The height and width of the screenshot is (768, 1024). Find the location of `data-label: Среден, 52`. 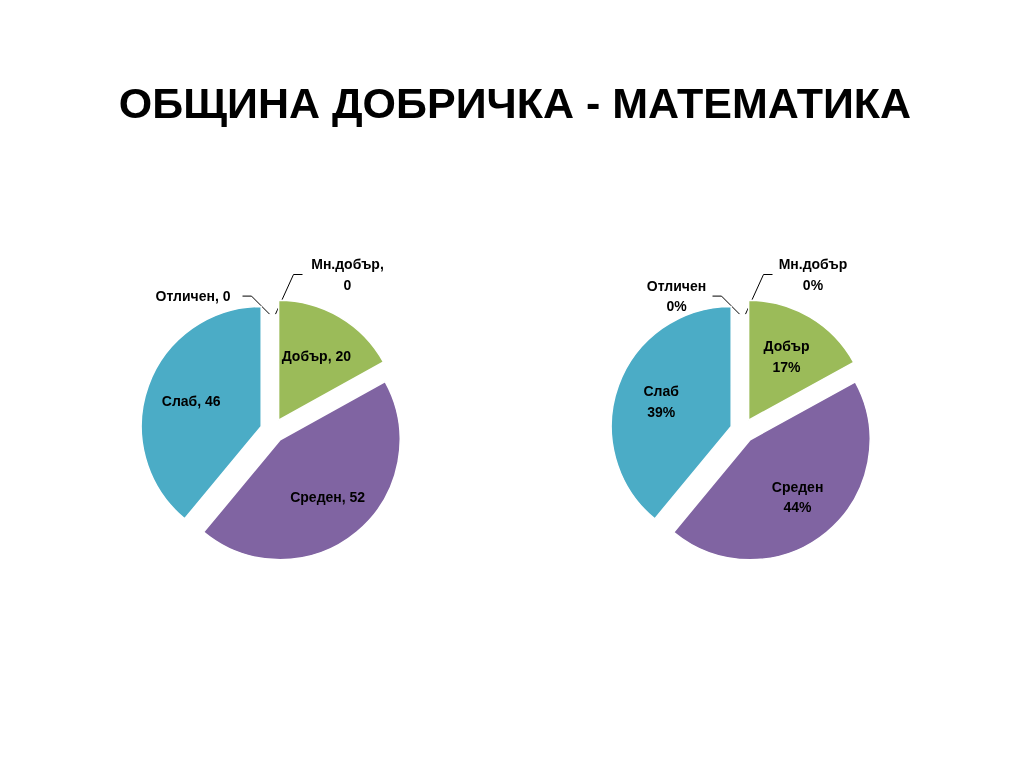

data-label: Среден, 52 is located at coordinates (328, 497).